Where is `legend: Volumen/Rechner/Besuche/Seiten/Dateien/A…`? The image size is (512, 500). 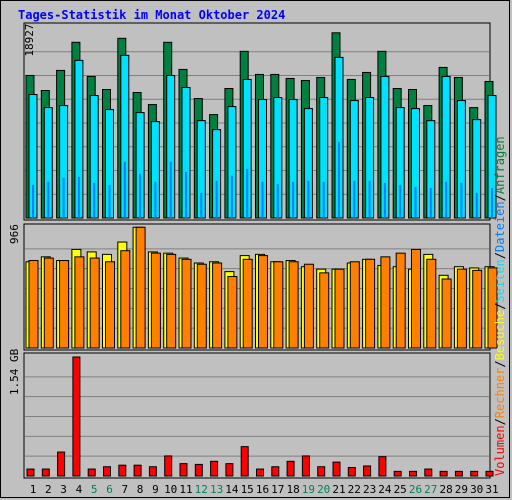
legend: Volumen/Rechner/Besuche/Seiten/Dateien/A… is located at coordinates (500, 306).